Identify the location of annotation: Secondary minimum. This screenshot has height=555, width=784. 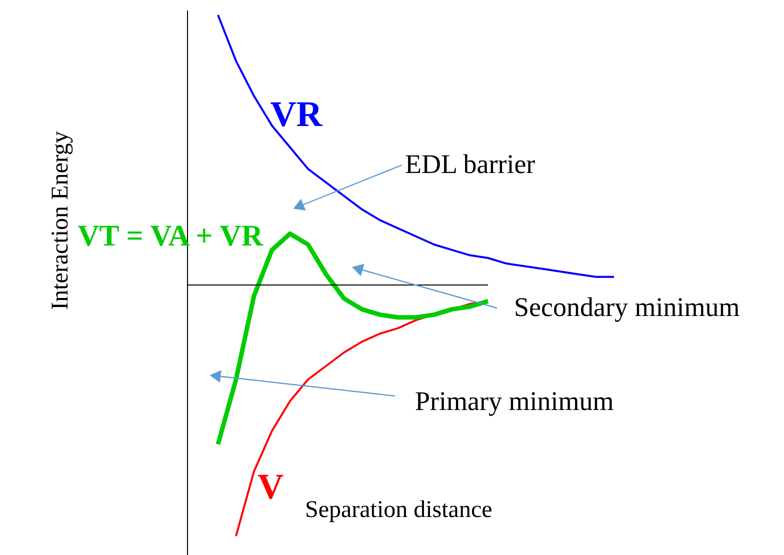
(627, 307).